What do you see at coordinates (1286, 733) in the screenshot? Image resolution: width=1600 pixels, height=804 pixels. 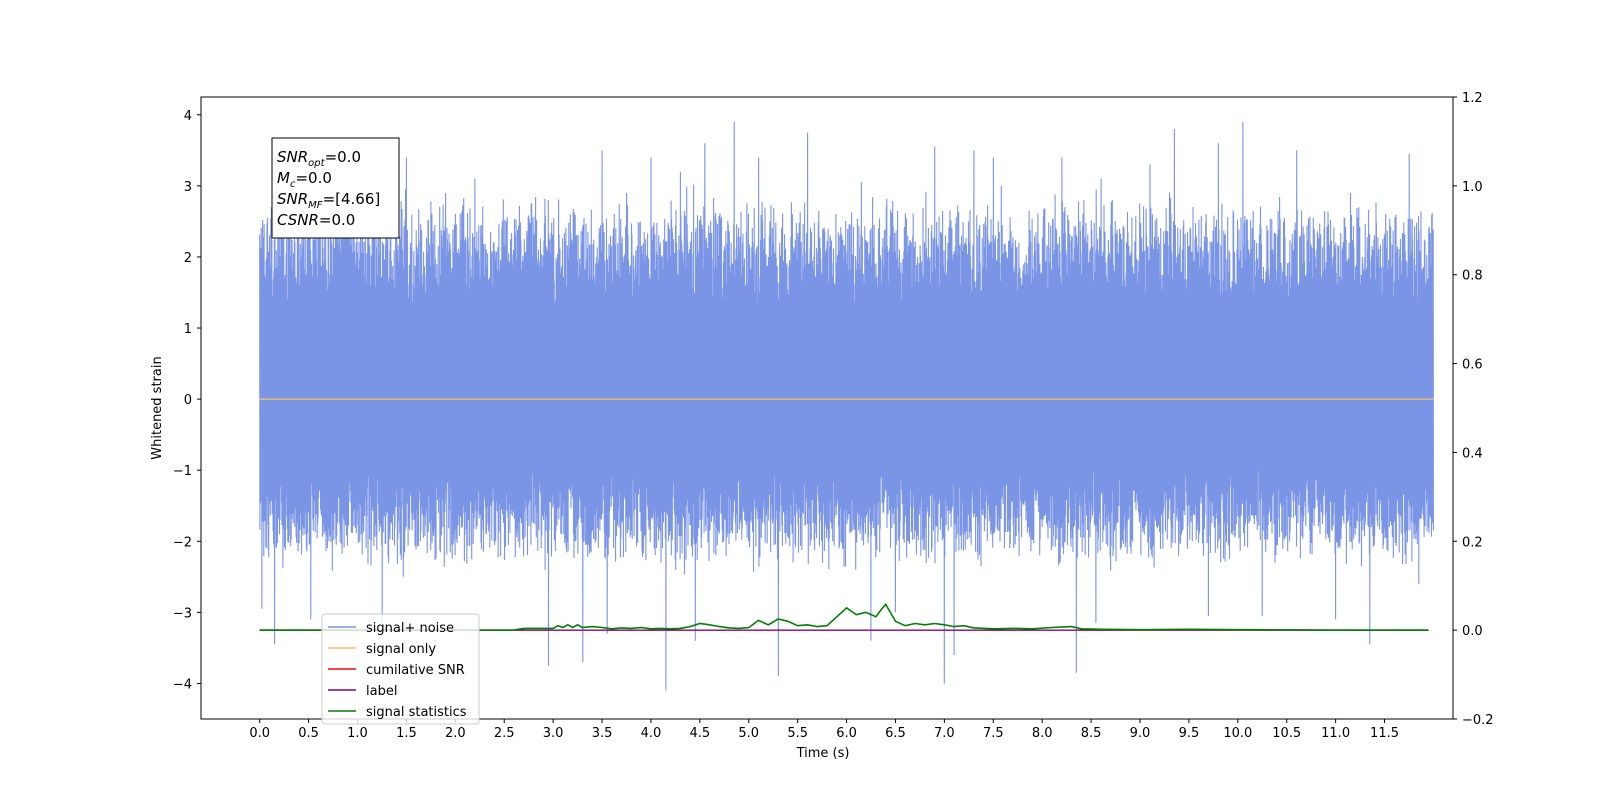 I see `x-tick-label: 10.5` at bounding box center [1286, 733].